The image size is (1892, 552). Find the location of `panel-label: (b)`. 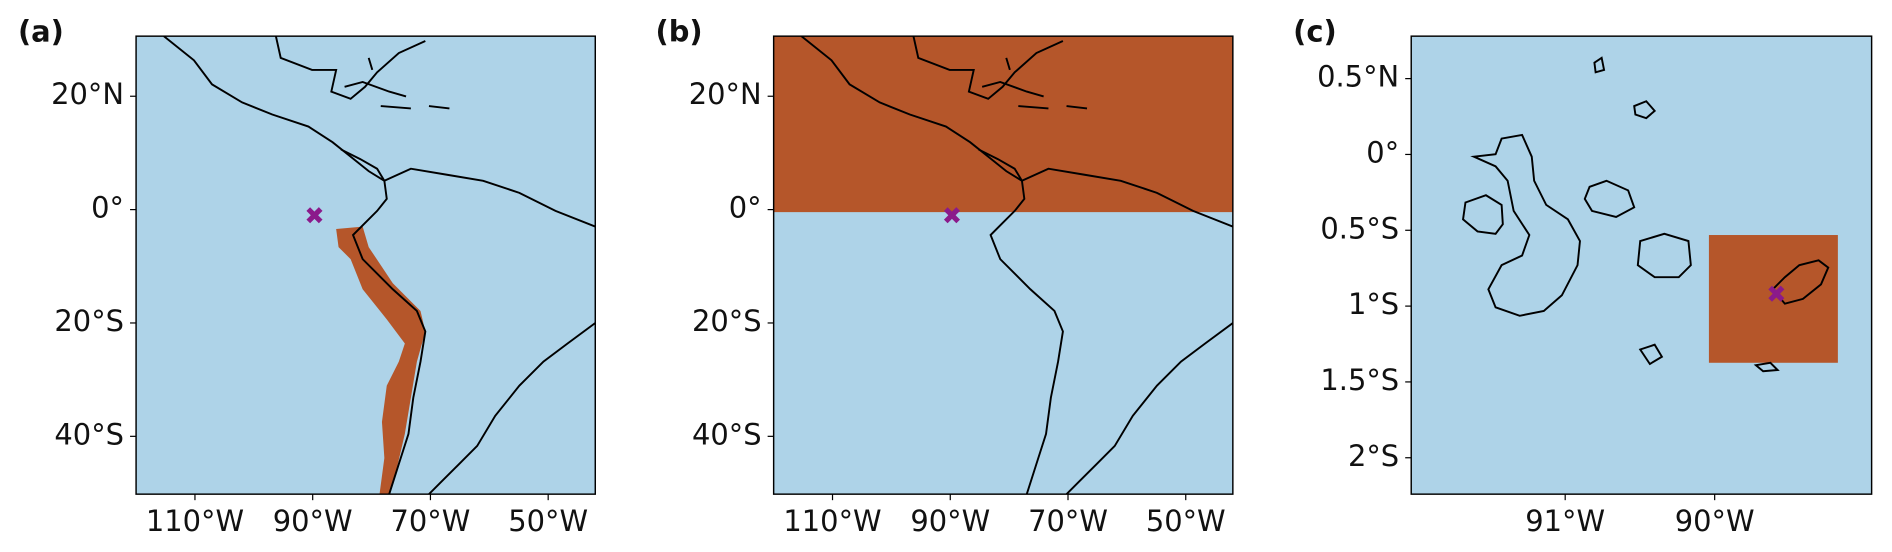

panel-label: (b) is located at coordinates (679, 32).